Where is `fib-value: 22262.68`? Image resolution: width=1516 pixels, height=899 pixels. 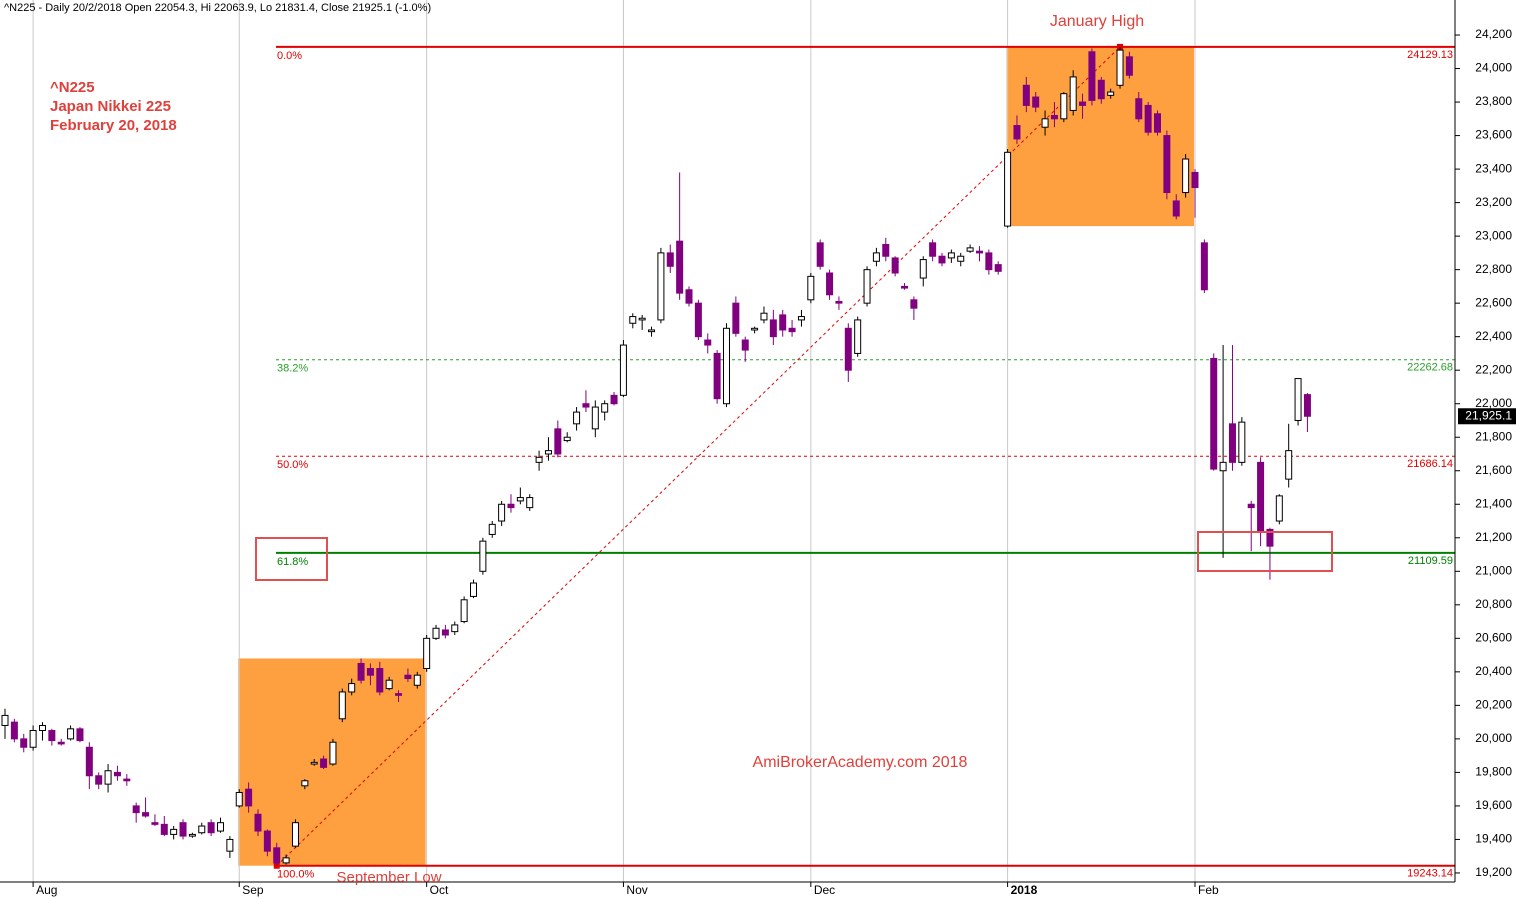
fib-value: 22262.68 is located at coordinates (1430, 368).